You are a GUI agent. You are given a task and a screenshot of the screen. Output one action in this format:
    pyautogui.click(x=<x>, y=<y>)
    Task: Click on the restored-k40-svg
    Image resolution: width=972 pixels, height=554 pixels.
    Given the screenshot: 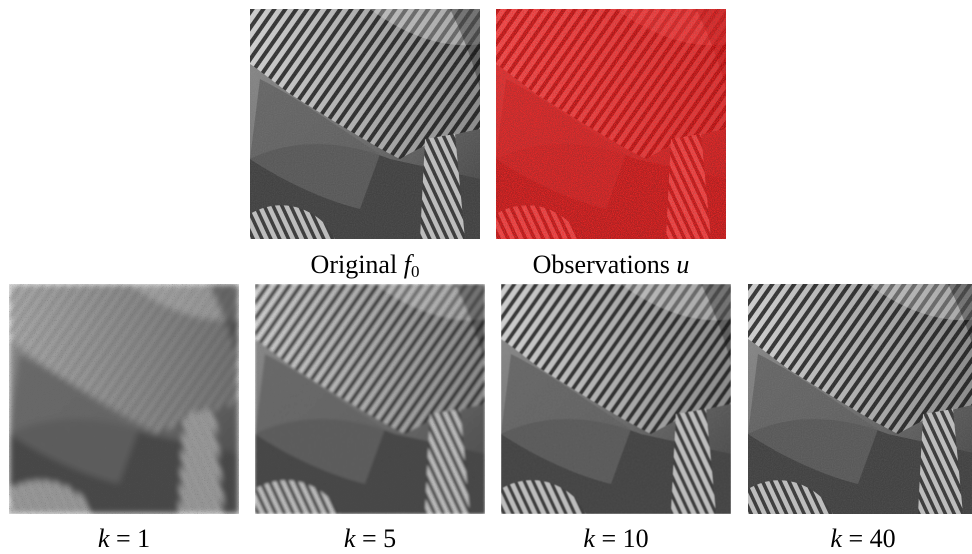 What is the action you would take?
    pyautogui.click(x=860, y=399)
    